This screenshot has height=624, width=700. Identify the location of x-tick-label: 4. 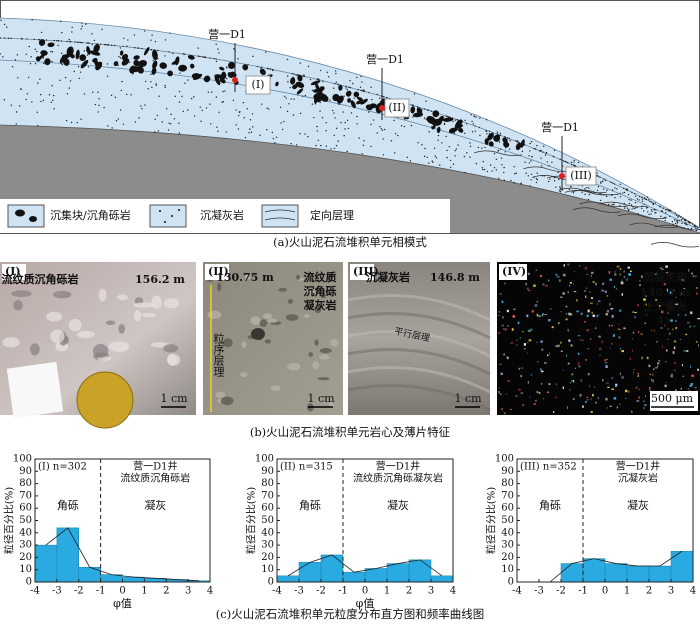
(453, 591).